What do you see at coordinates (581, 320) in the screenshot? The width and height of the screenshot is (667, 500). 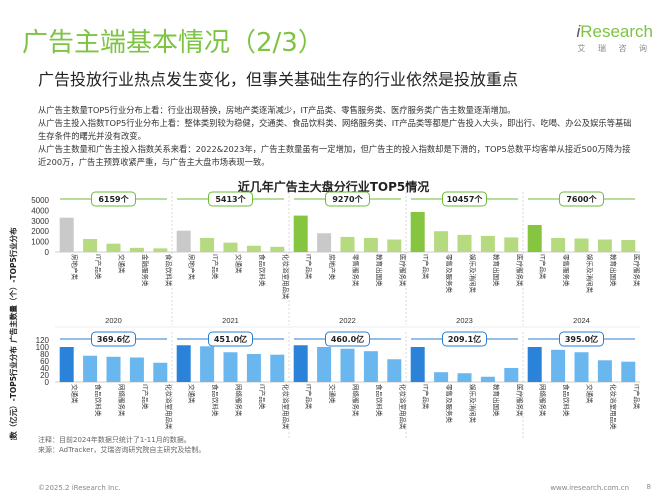 I see `year-label: 2024` at bounding box center [581, 320].